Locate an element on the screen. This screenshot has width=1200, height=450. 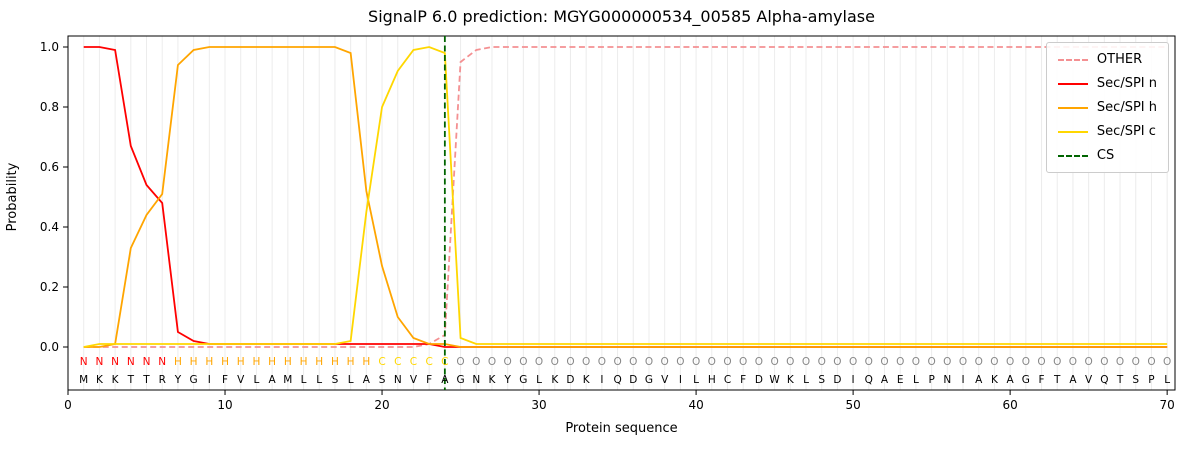
legend-entry: Sec/SPI n is located at coordinates (1107, 83).